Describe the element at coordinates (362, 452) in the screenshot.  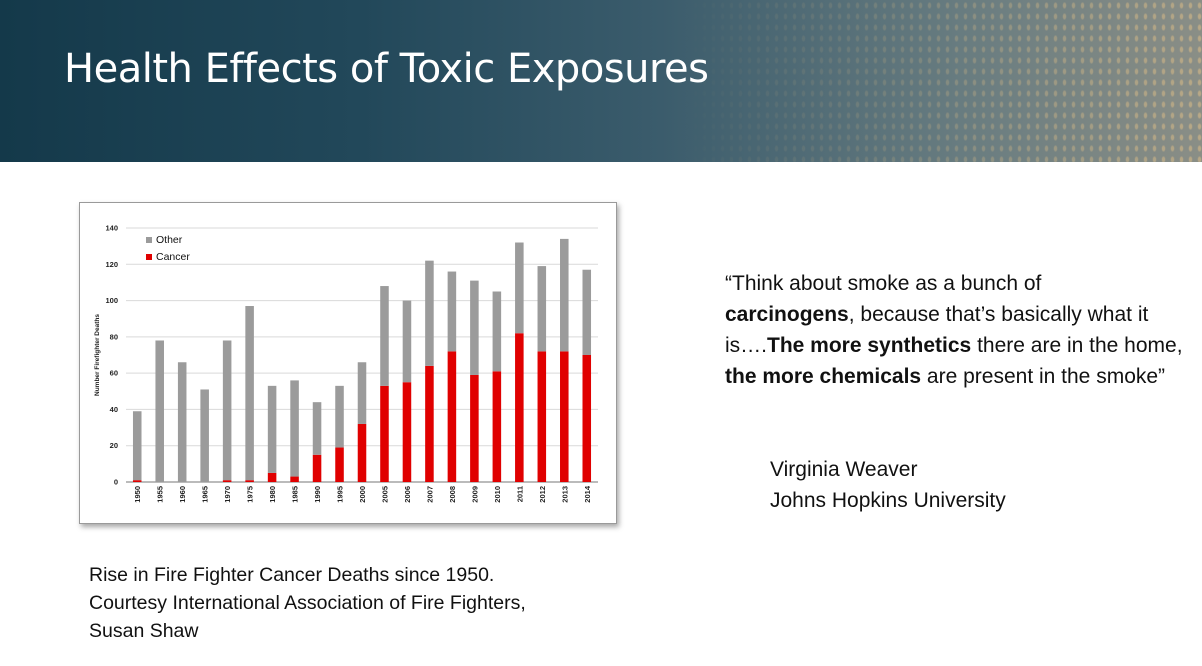
I see `bar-cancer-2000` at that location.